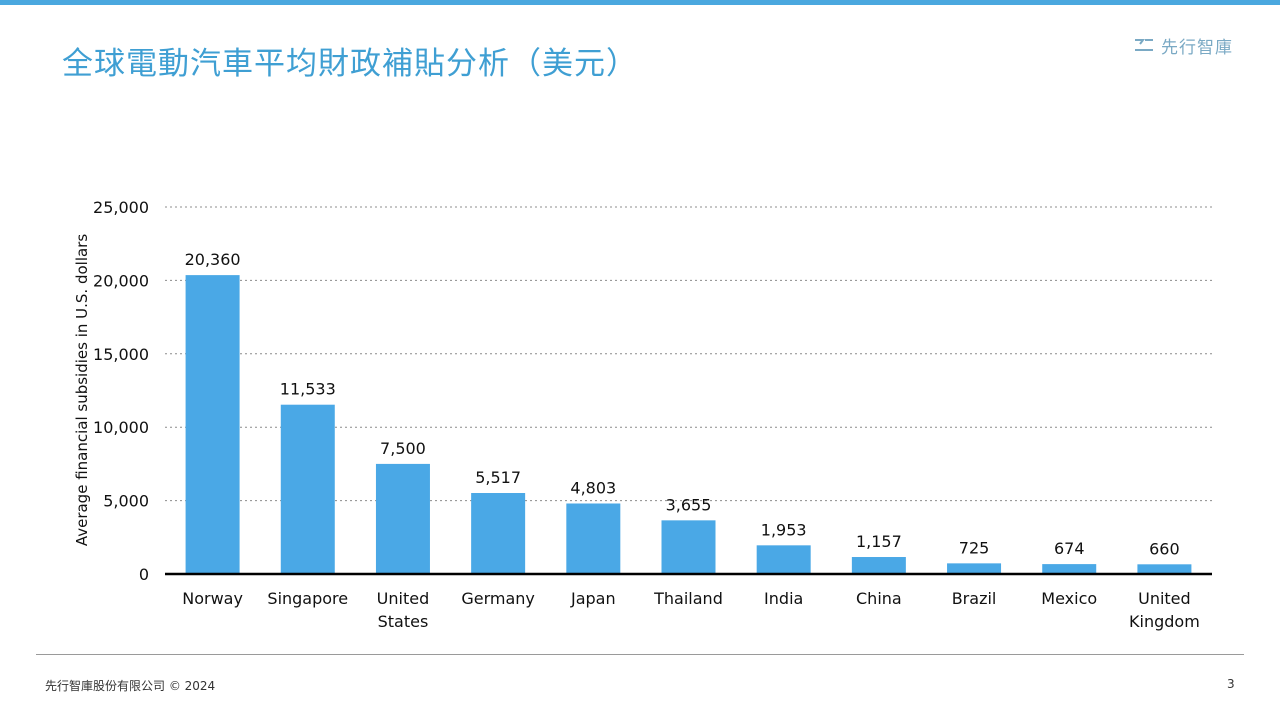 The image size is (1280, 720). What do you see at coordinates (498, 598) in the screenshot?
I see `x-tick-label: Germany` at bounding box center [498, 598].